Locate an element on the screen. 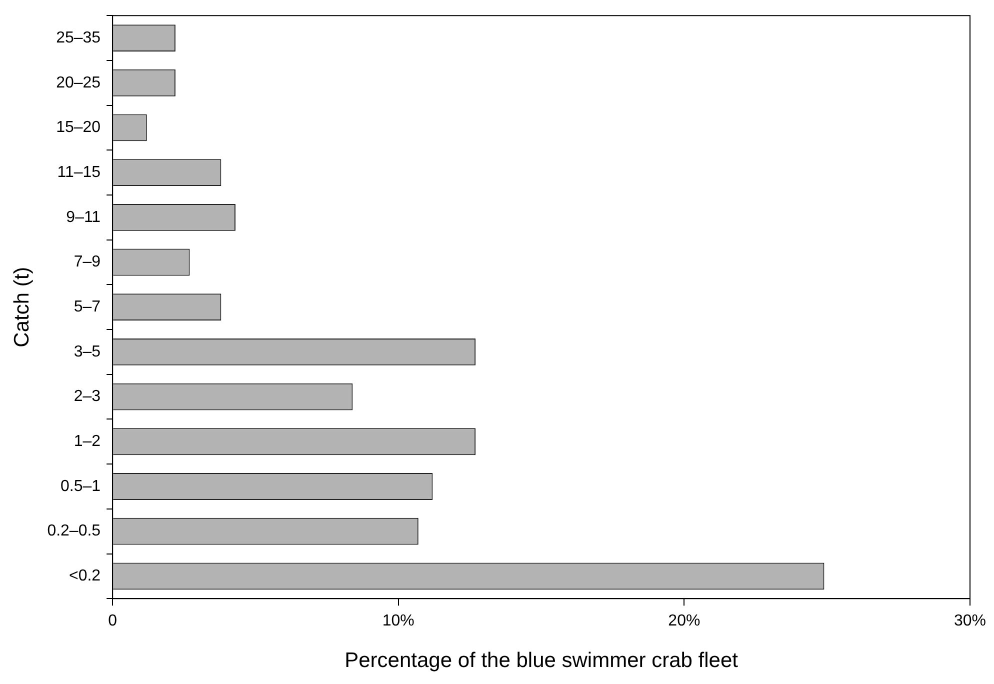 The width and height of the screenshot is (994, 684). y-tick-label: 15–20 is located at coordinates (78, 127).